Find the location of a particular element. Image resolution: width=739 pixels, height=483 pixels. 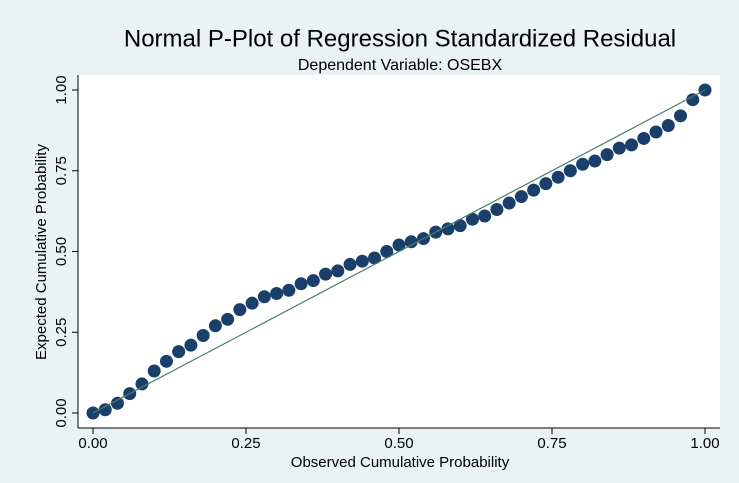

x-tick-label: 1.00 is located at coordinates (704, 443).